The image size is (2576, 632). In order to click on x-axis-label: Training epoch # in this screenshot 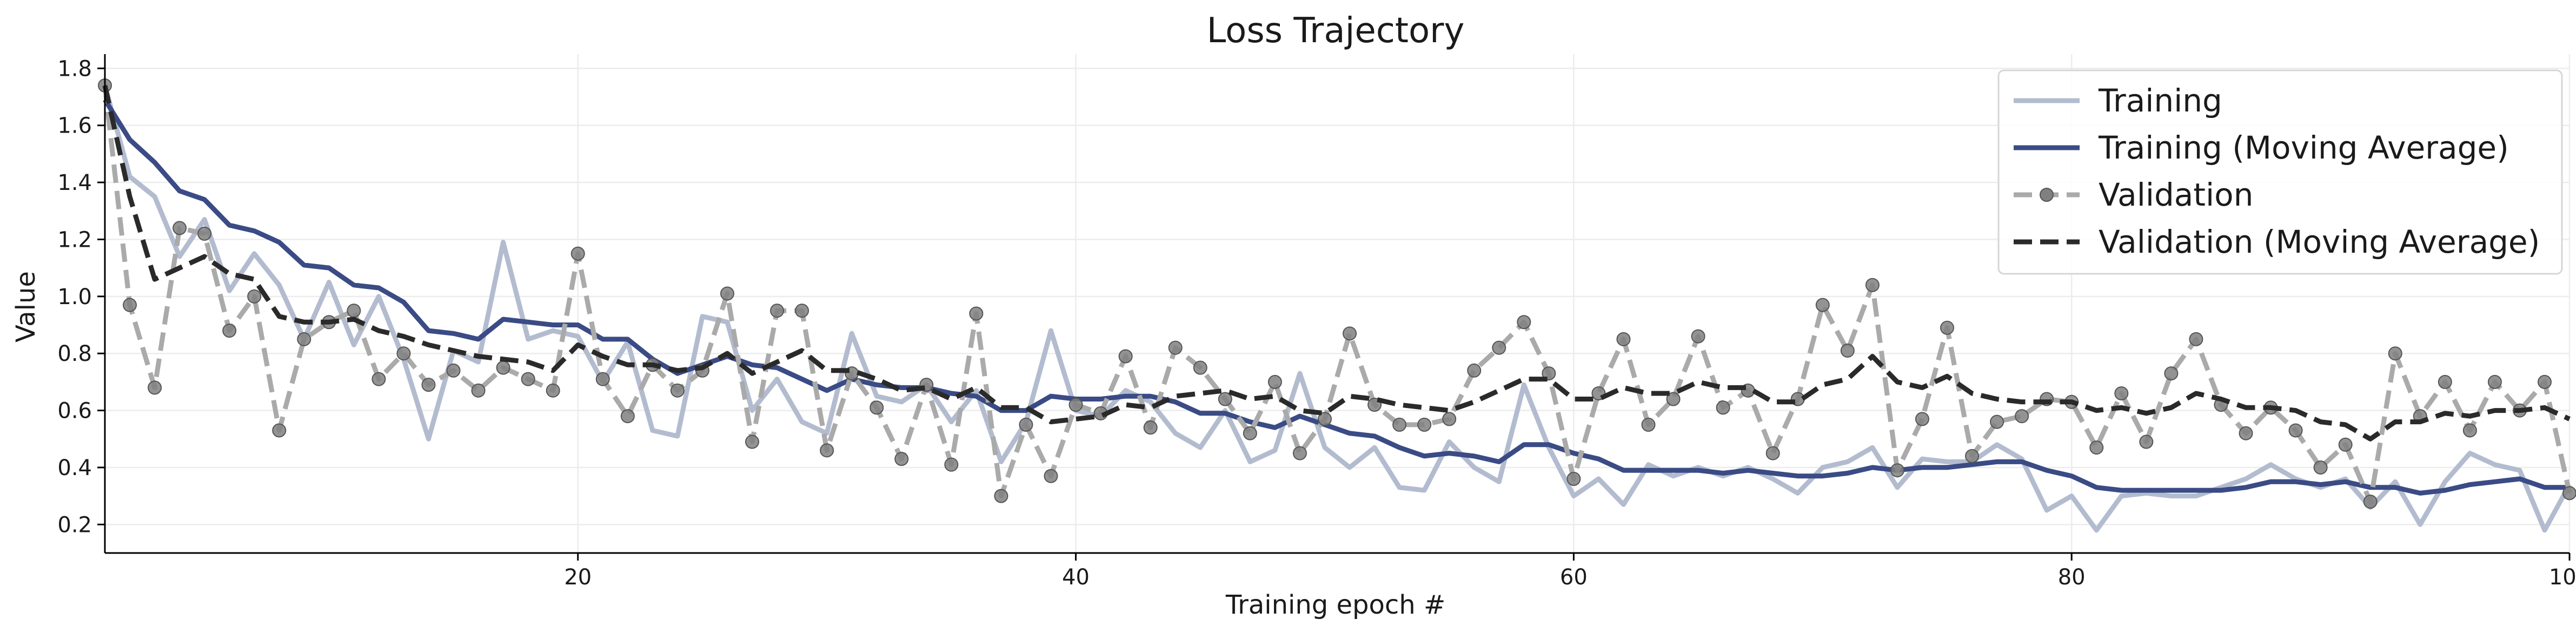, I will do `click(1335, 605)`.